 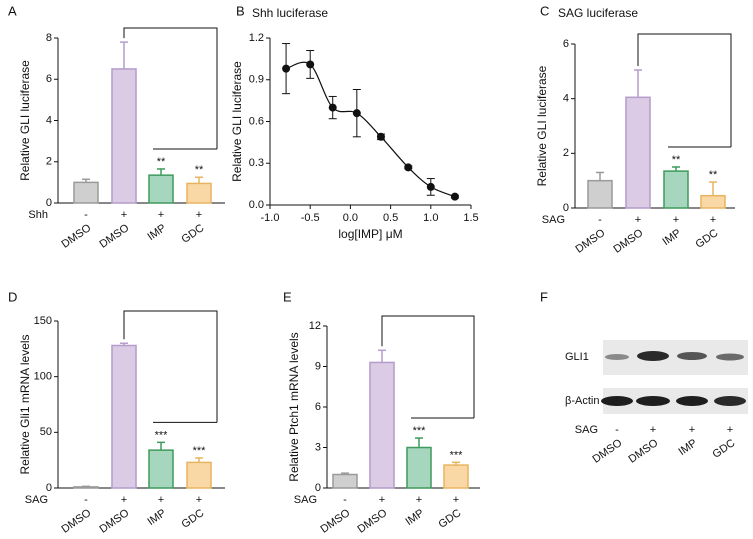 What do you see at coordinates (582, 401) in the screenshot?
I see `blot-row-label: β-Actin` at bounding box center [582, 401].